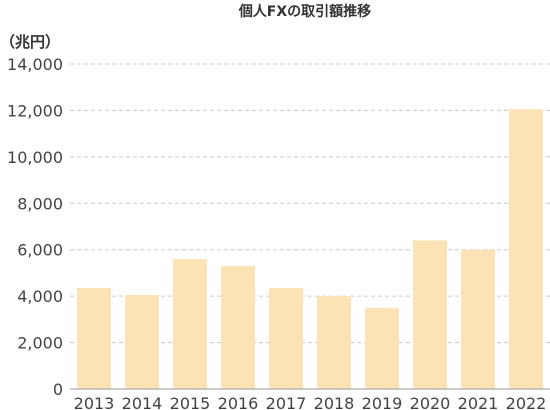  I want to click on x-axis-ticks: 2013 2014 2015 2016 2017 2018 2019 2020 2021 2022, so click(310, 402).